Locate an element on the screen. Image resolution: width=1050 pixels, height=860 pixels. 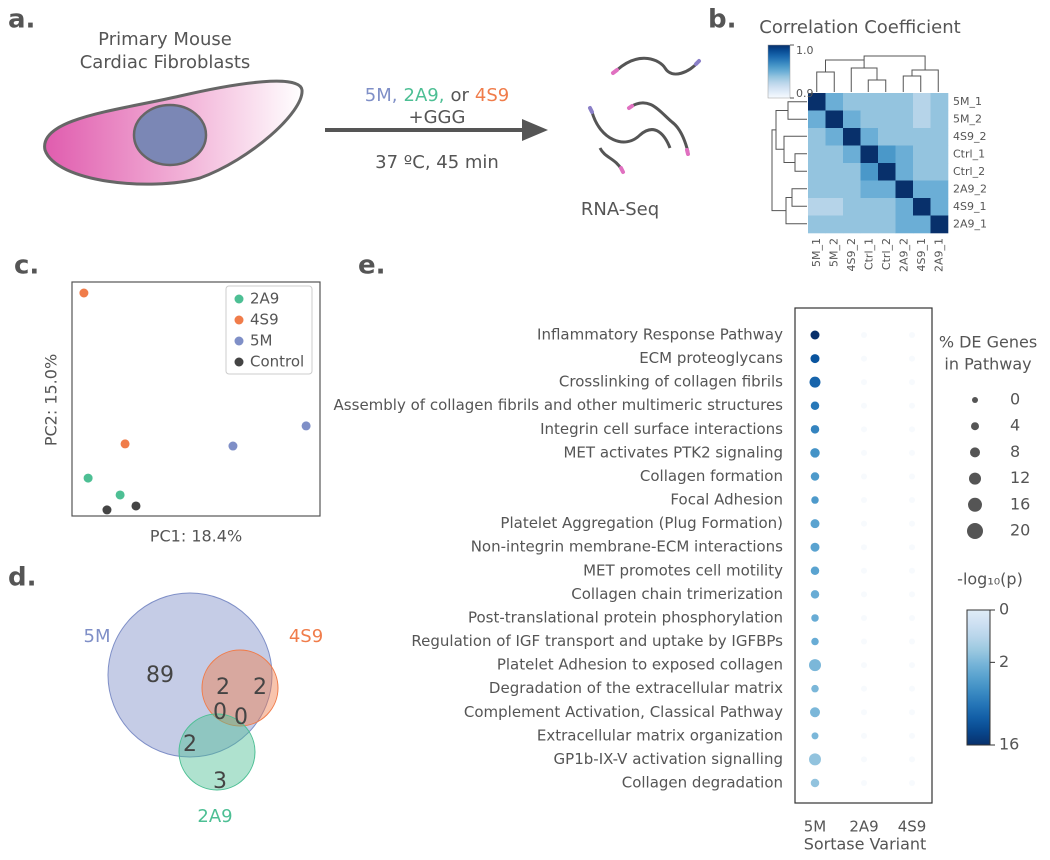
pathway-label: Extracellular matrix organization is located at coordinates (660, 735).